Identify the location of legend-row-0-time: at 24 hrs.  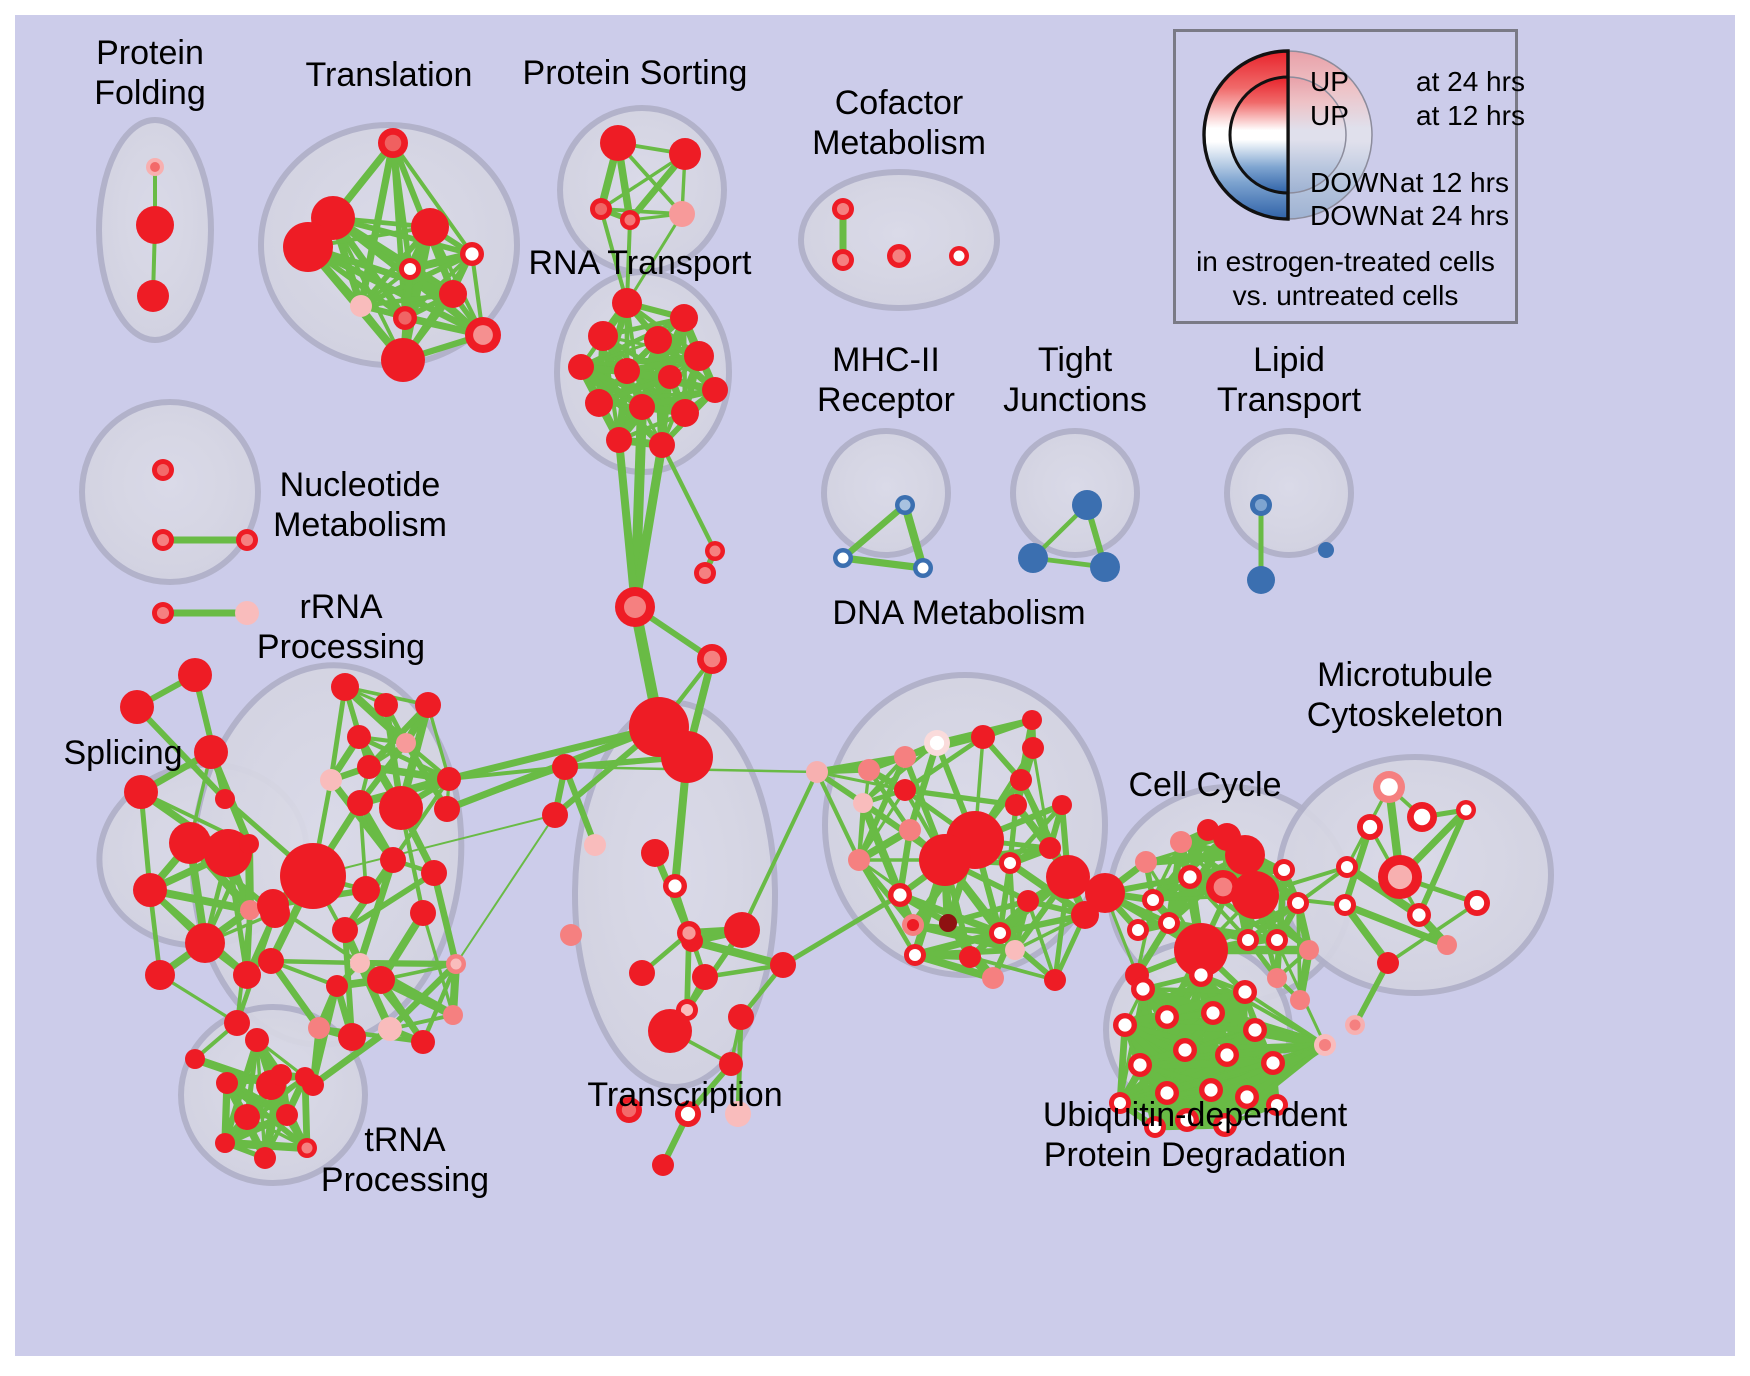
(1470, 81).